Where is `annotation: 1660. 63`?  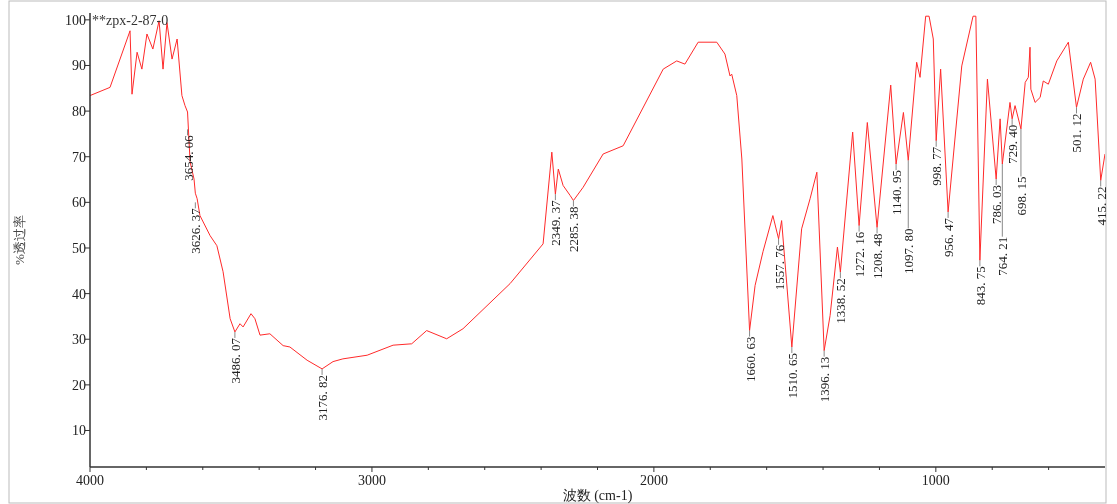
annotation: 1660. 63 is located at coordinates (750, 359).